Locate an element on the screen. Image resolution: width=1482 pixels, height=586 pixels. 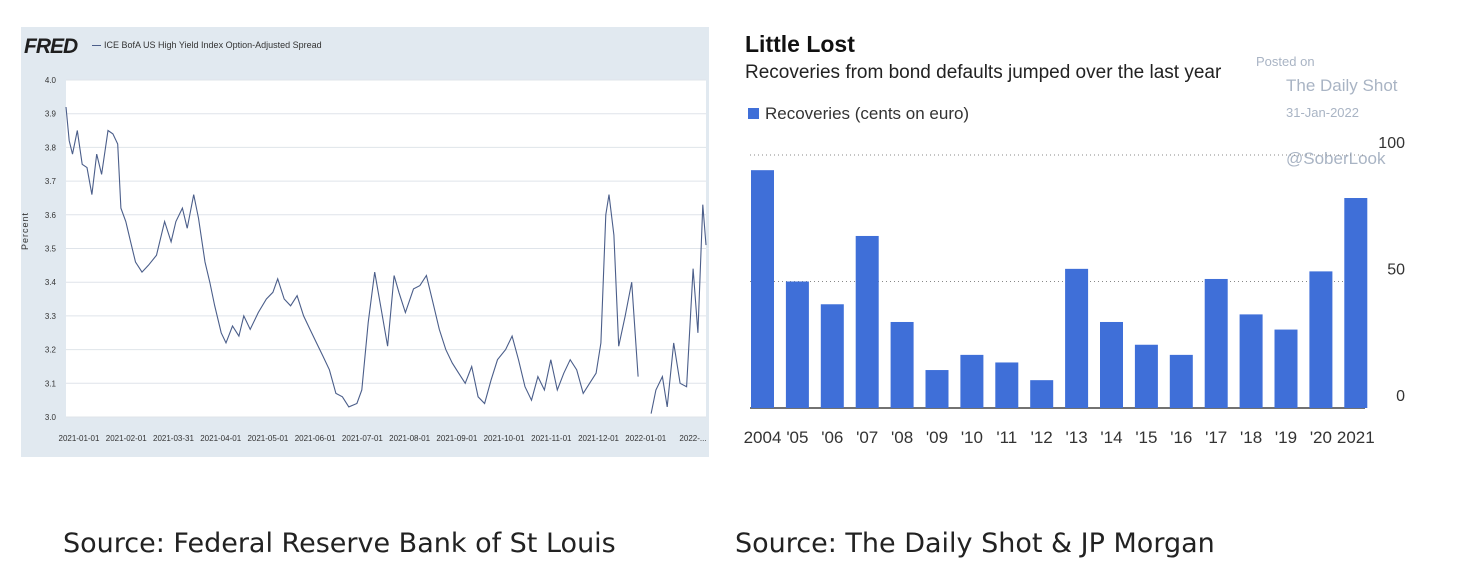
little-lost-title: Little Lost is located at coordinates (800, 44).